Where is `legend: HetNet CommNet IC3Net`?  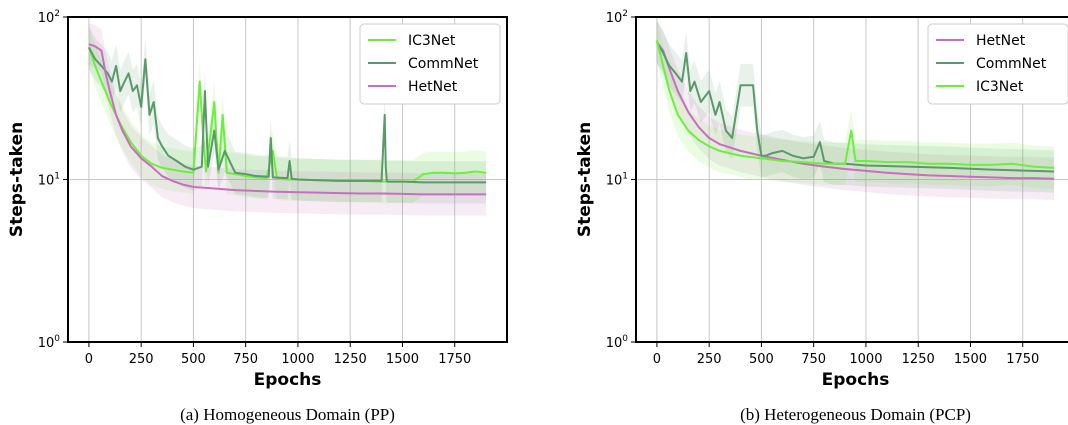
legend: HetNet CommNet IC3Net is located at coordinates (997, 64).